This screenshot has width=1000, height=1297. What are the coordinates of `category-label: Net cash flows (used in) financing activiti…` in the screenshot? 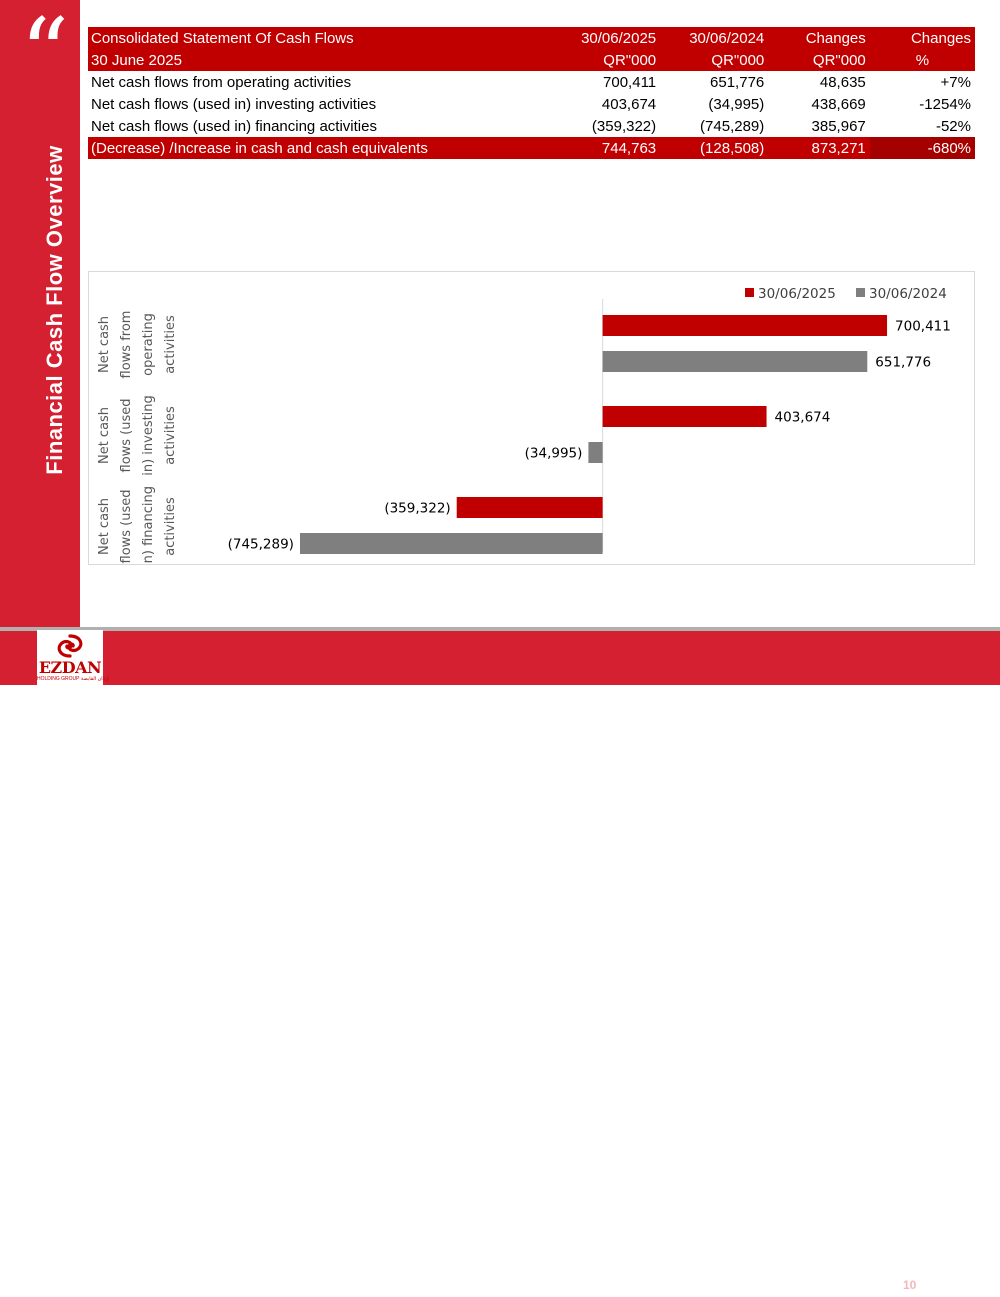 It's located at (137, 525).